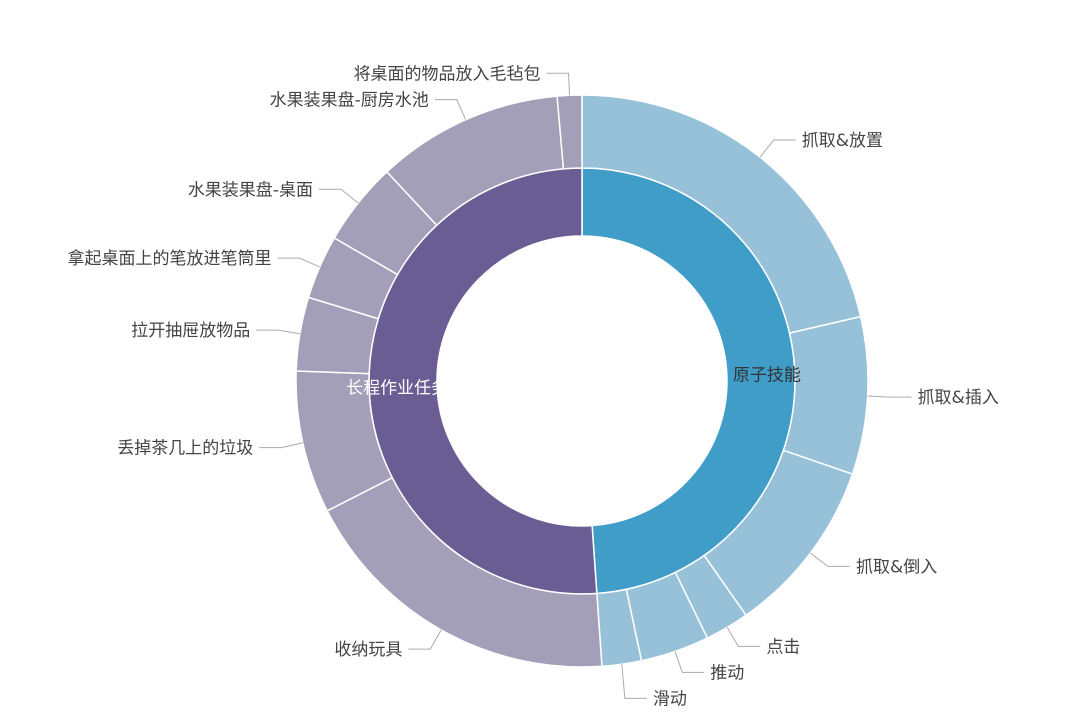 The height and width of the screenshot is (720, 1080). What do you see at coordinates (250, 190) in the screenshot?
I see `outer-label: 水果装果盘-桌面` at bounding box center [250, 190].